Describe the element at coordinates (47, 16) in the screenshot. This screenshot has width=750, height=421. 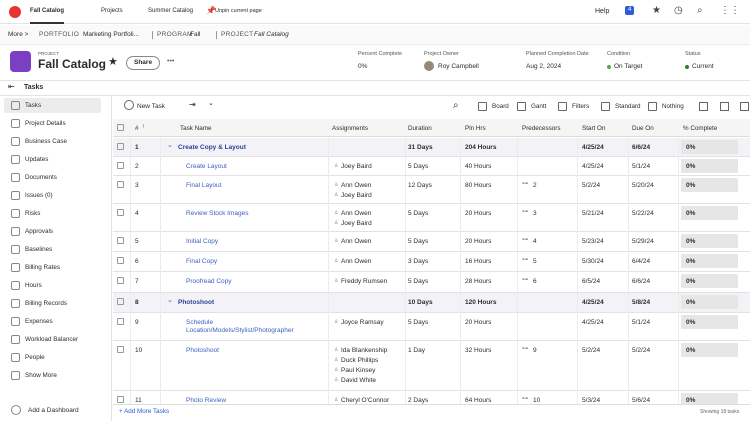
I see `nav-tab: Fall Catalog` at that location.